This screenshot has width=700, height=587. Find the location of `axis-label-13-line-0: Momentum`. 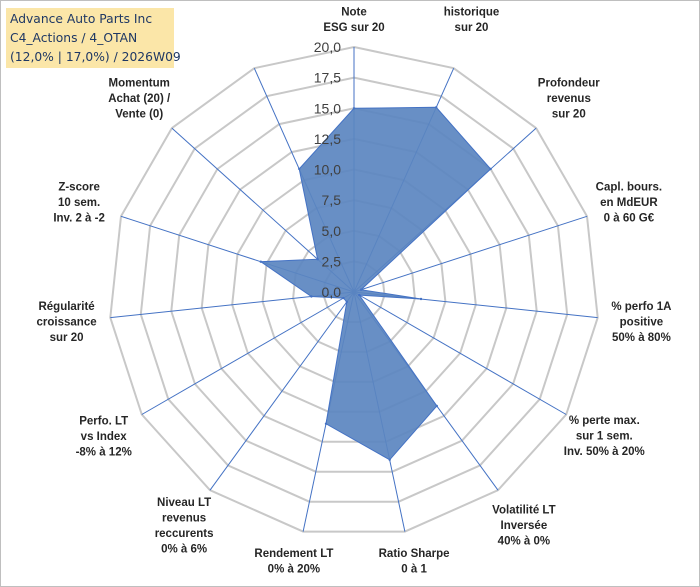

axis-label-13-line-0: Momentum is located at coordinates (139, 83).